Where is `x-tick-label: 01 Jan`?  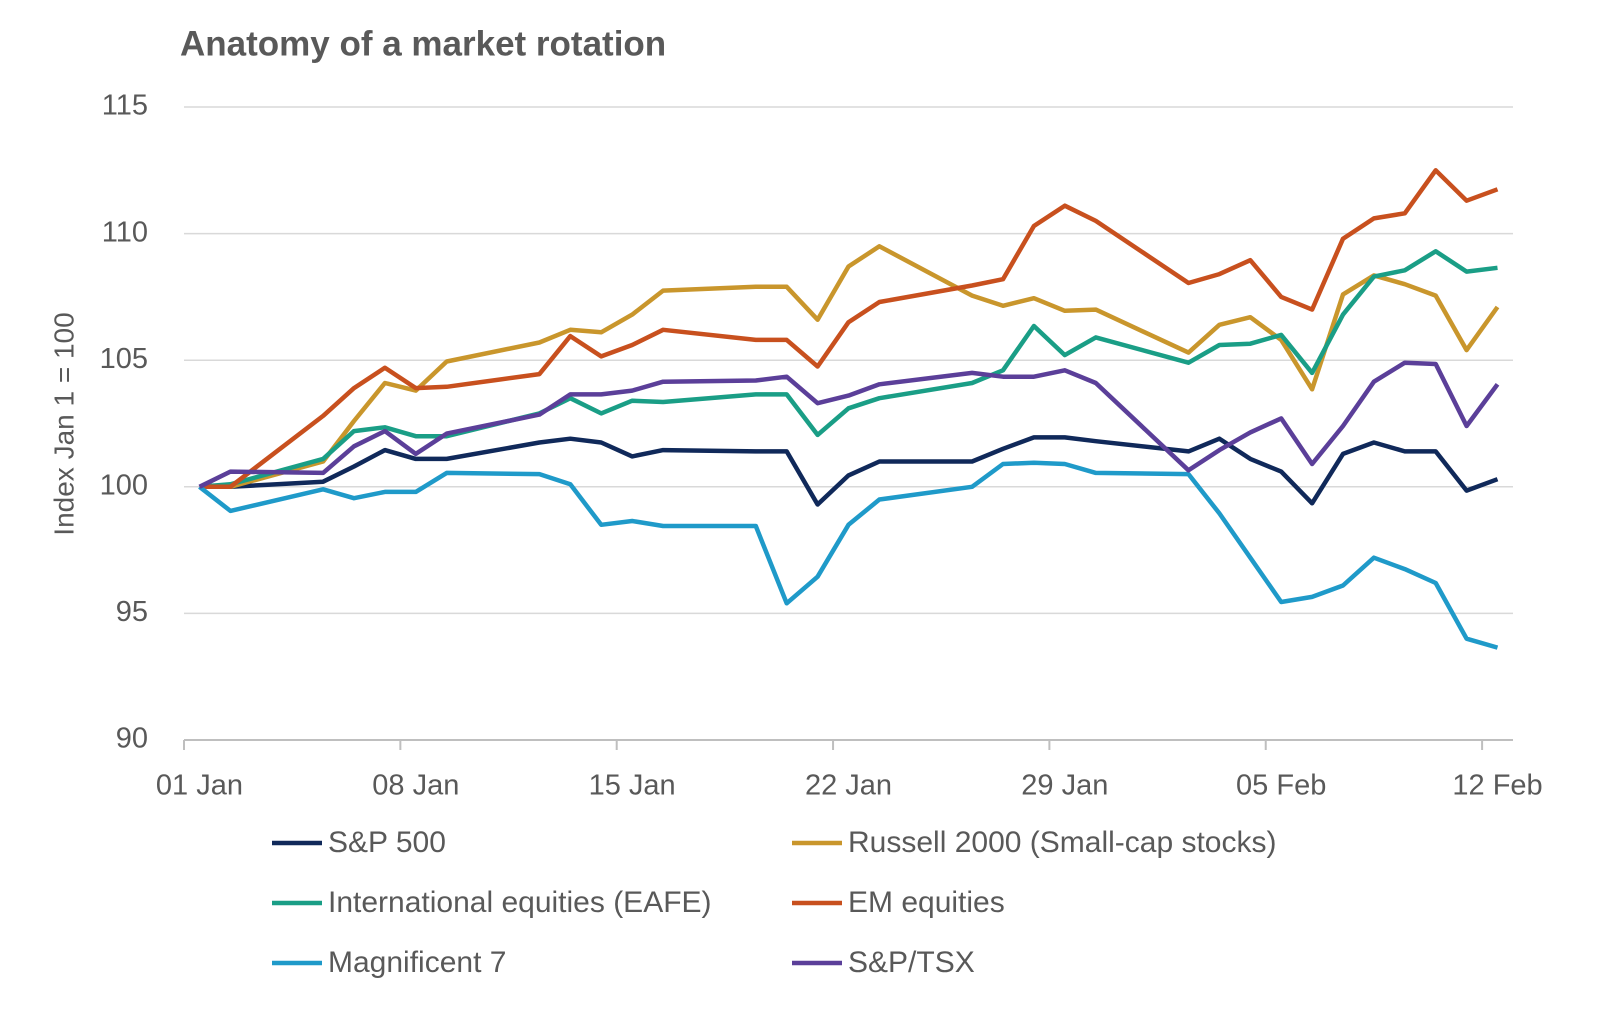
x-tick-label: 01 Jan is located at coordinates (199, 786).